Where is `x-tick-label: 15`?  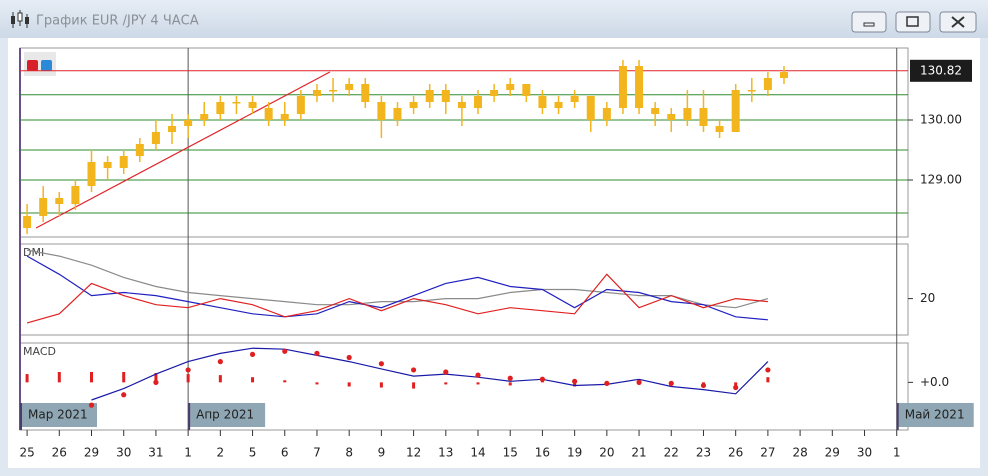
x-tick-label: 15 is located at coordinates (510, 453).